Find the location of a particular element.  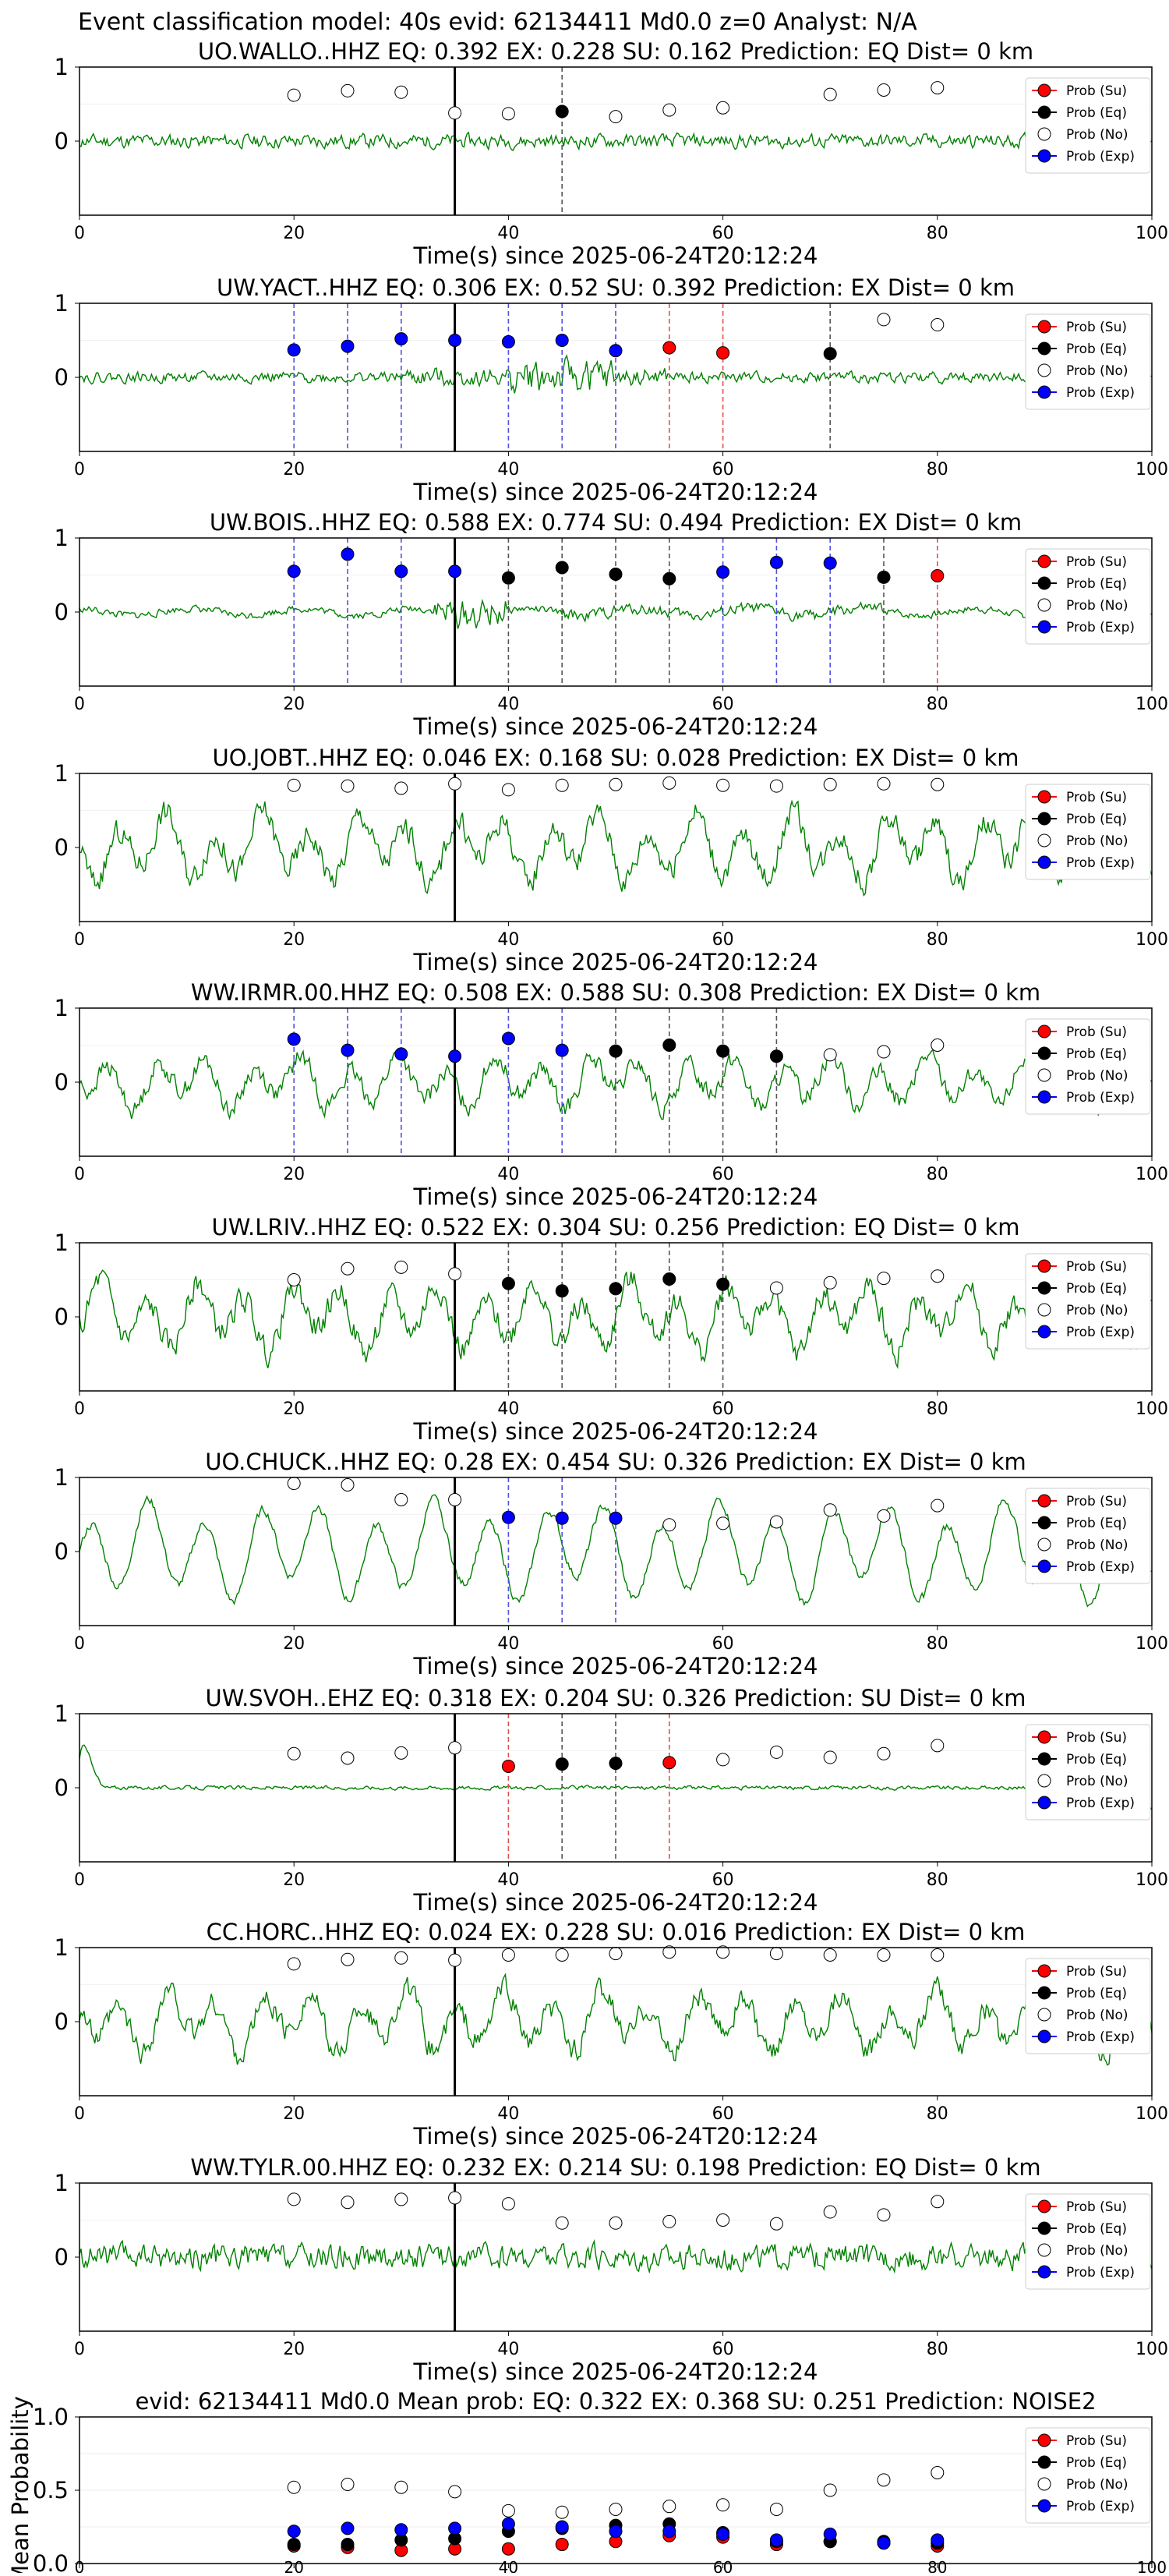

y-tick-label: 1.0 is located at coordinates (51, 2417).